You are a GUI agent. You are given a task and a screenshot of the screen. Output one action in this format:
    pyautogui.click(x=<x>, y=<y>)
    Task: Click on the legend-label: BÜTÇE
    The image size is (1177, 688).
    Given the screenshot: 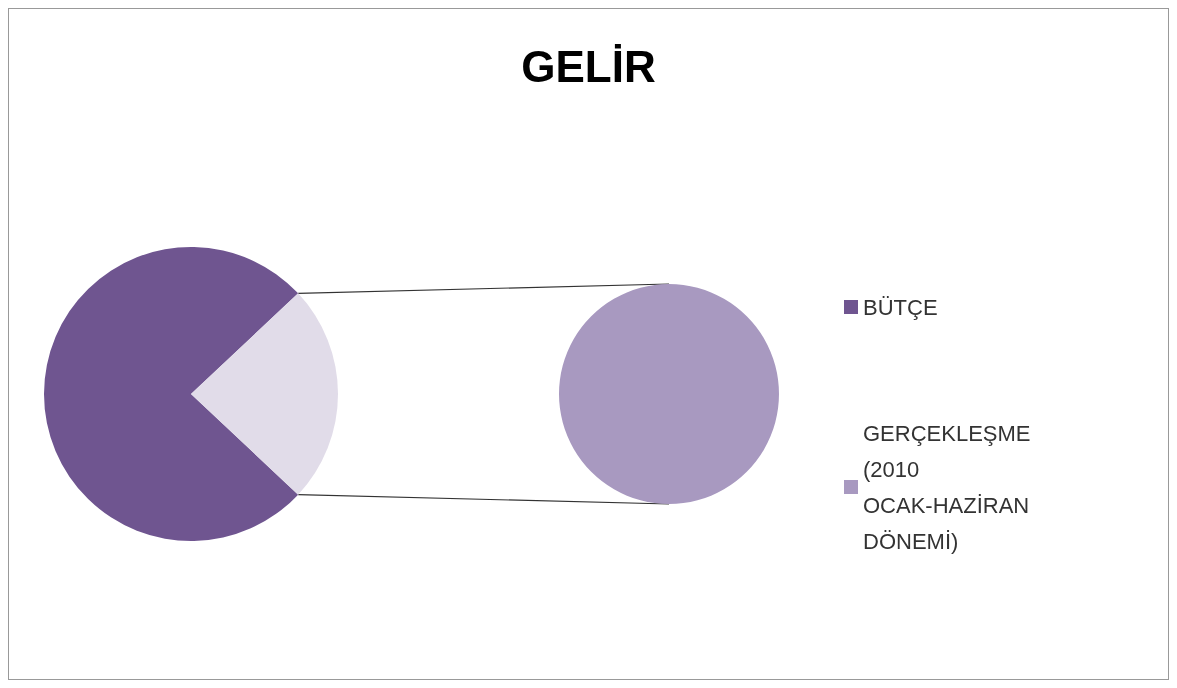 What is the action you would take?
    pyautogui.click(x=900, y=307)
    